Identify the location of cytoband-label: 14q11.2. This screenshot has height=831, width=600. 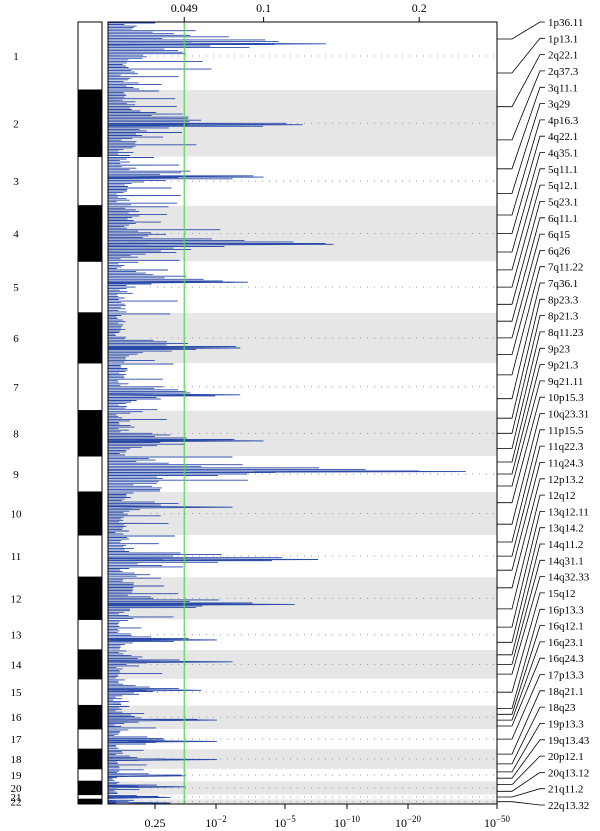
(565, 545).